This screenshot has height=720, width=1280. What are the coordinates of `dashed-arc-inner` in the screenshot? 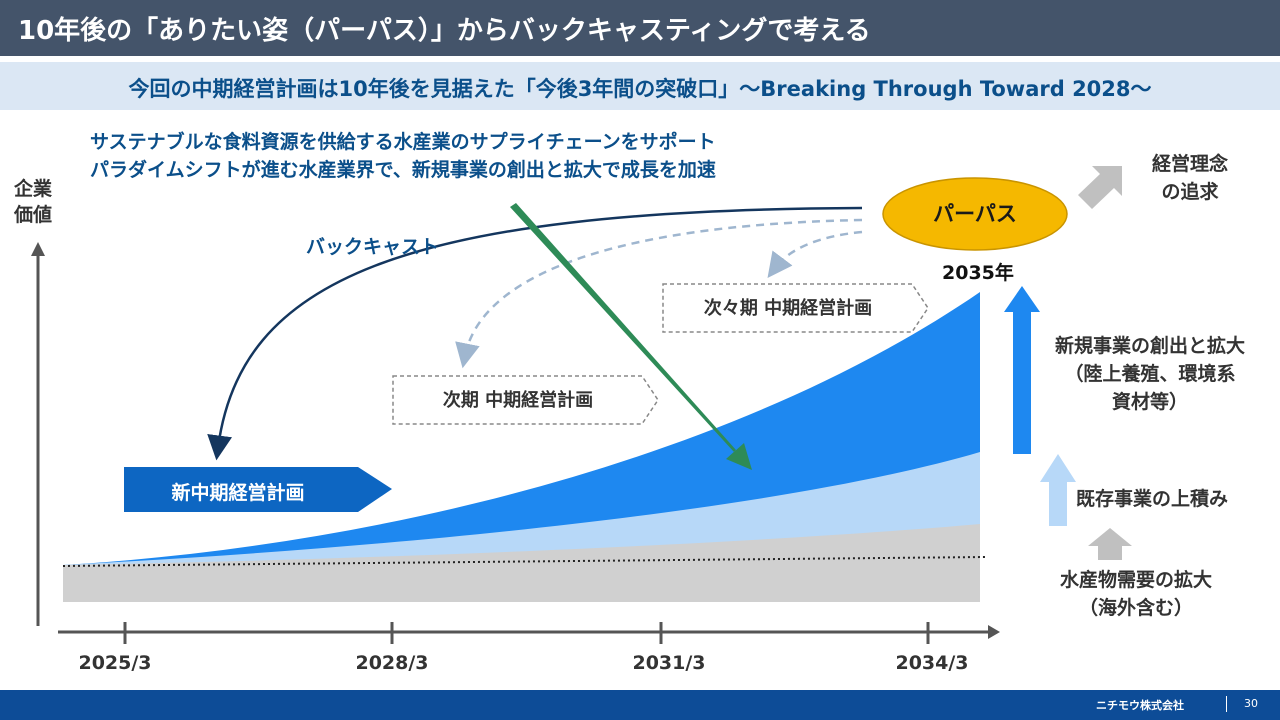 It's located at (815, 254).